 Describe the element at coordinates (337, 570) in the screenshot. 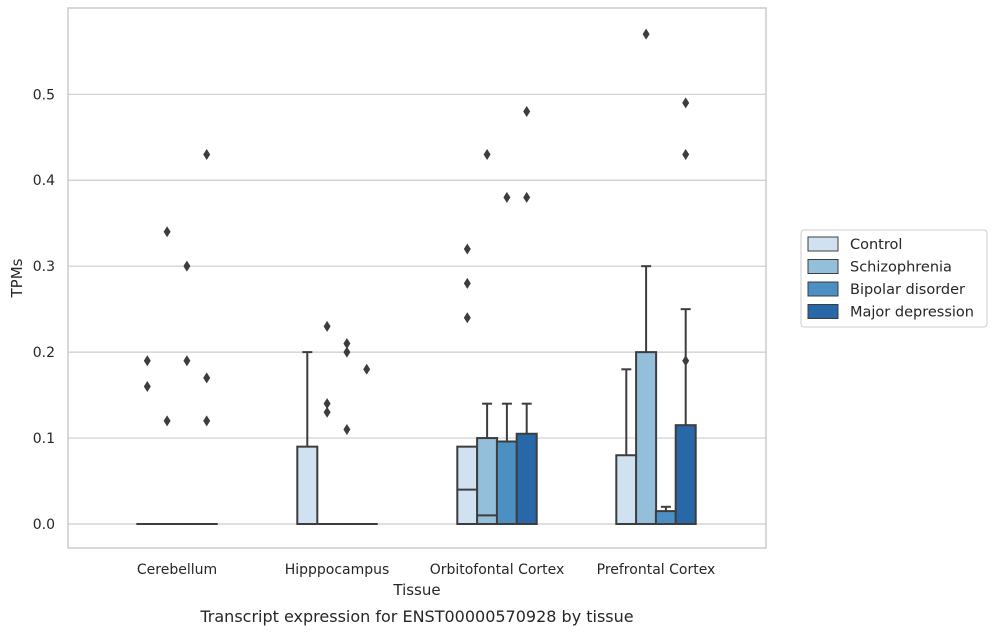

I see `x-tick-label: Hipppocampus` at that location.